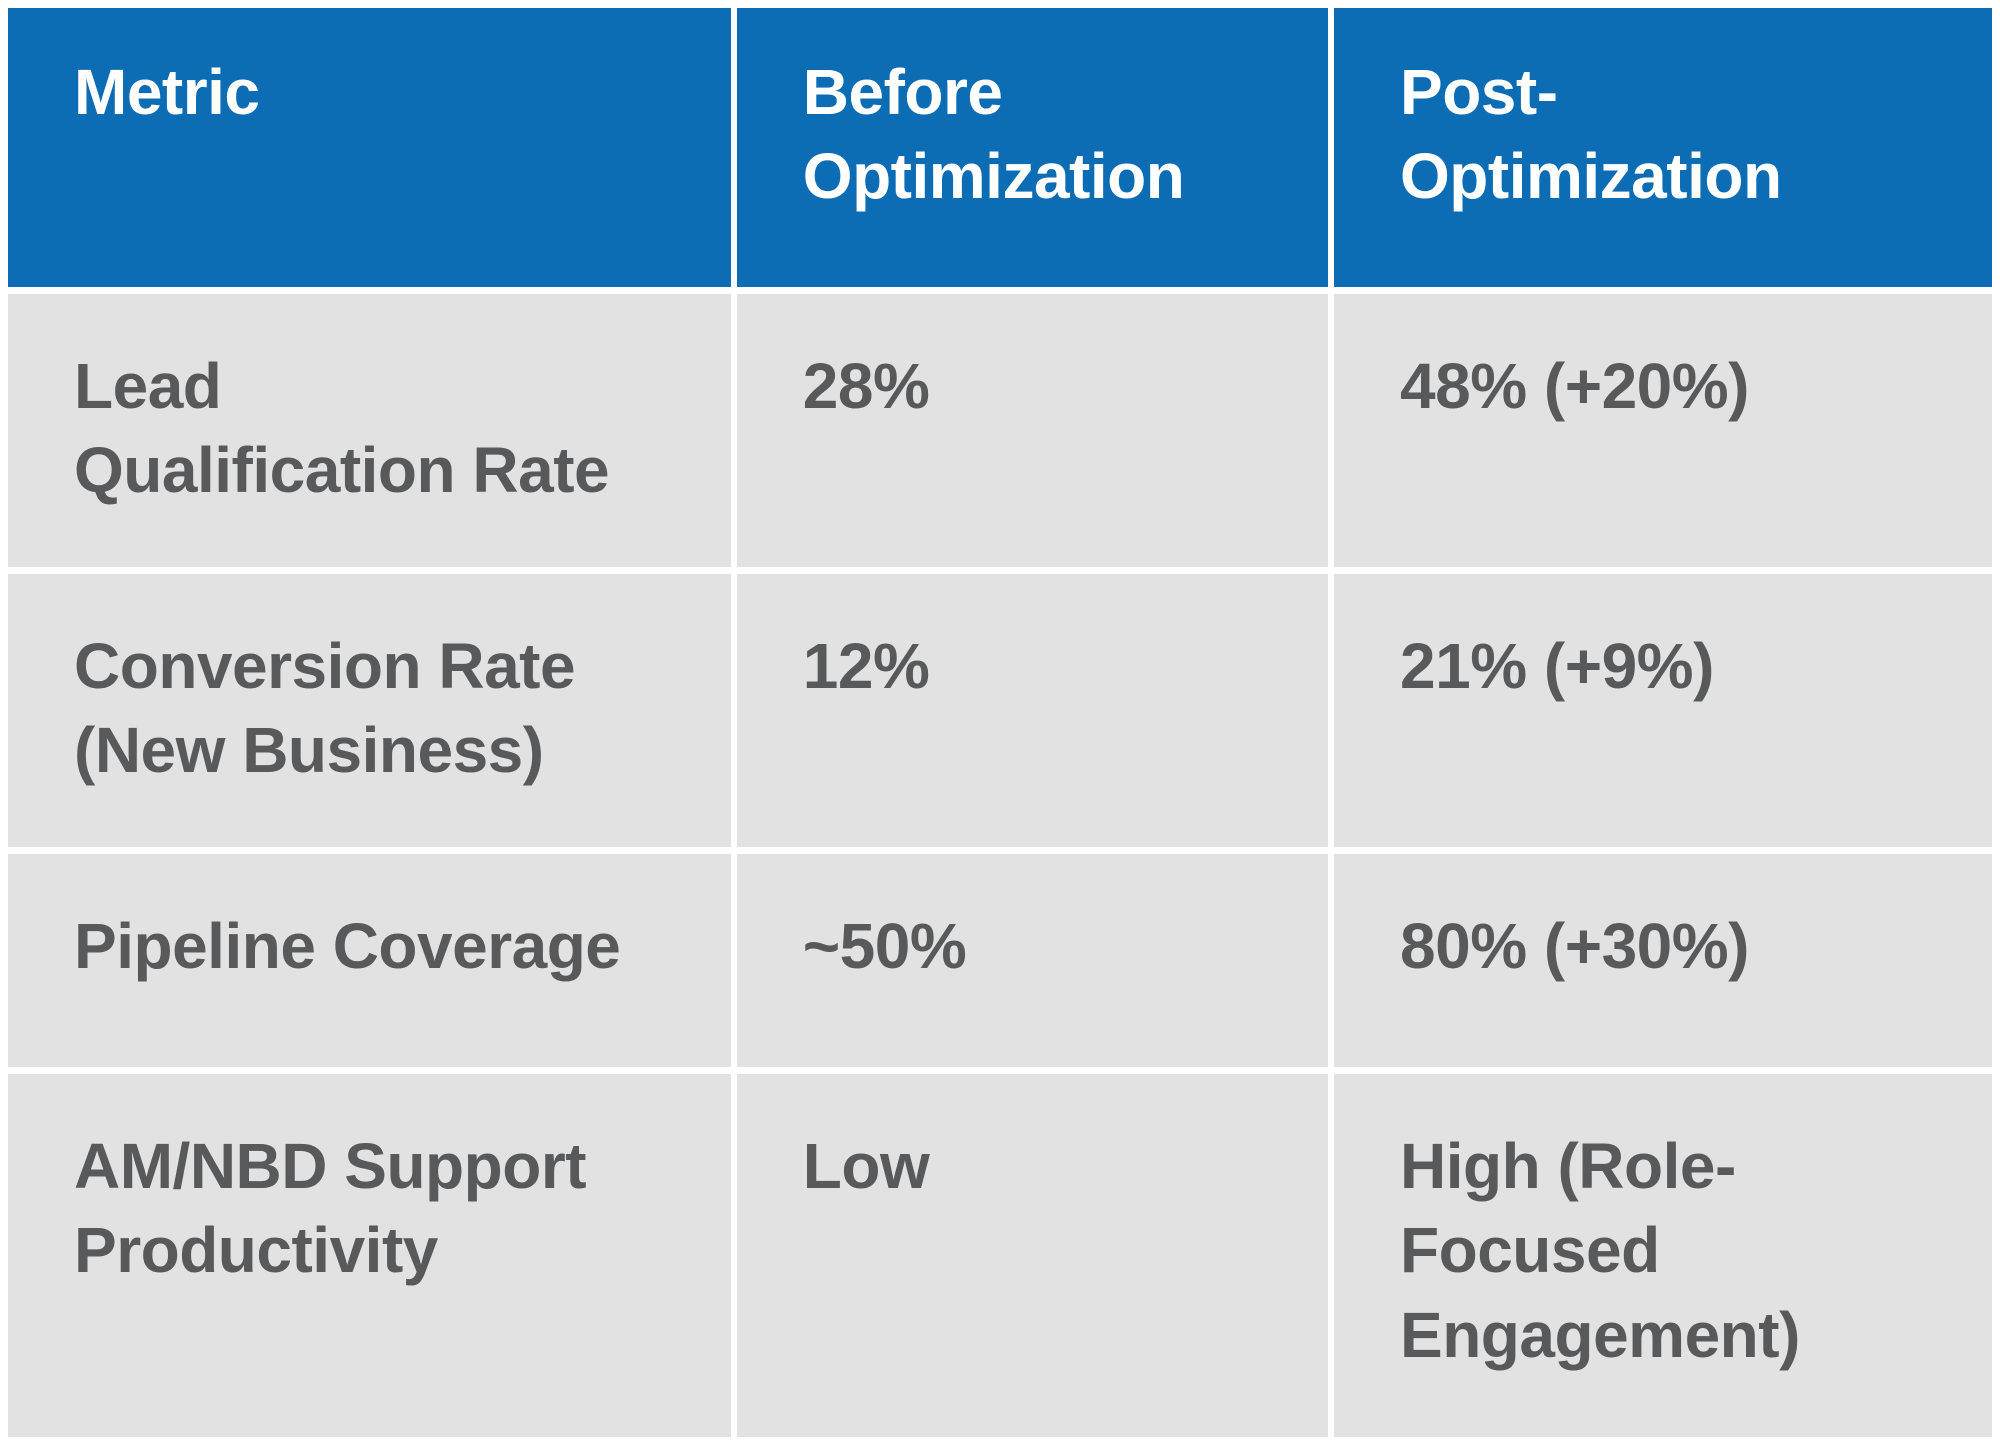  I want to click on row-conversion-rate-before-value: 12%, so click(1032, 710).